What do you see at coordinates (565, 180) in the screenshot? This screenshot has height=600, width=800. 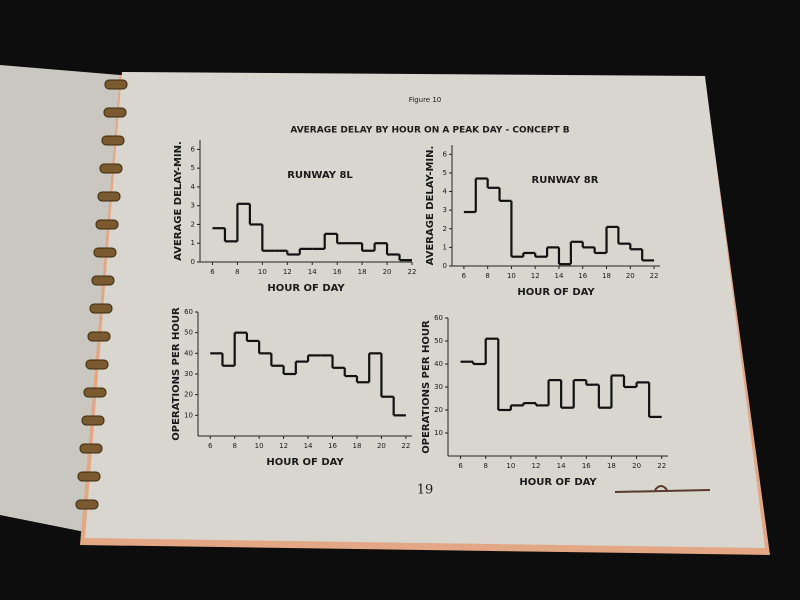 I see `chart-title: RUNWAY 8R` at bounding box center [565, 180].